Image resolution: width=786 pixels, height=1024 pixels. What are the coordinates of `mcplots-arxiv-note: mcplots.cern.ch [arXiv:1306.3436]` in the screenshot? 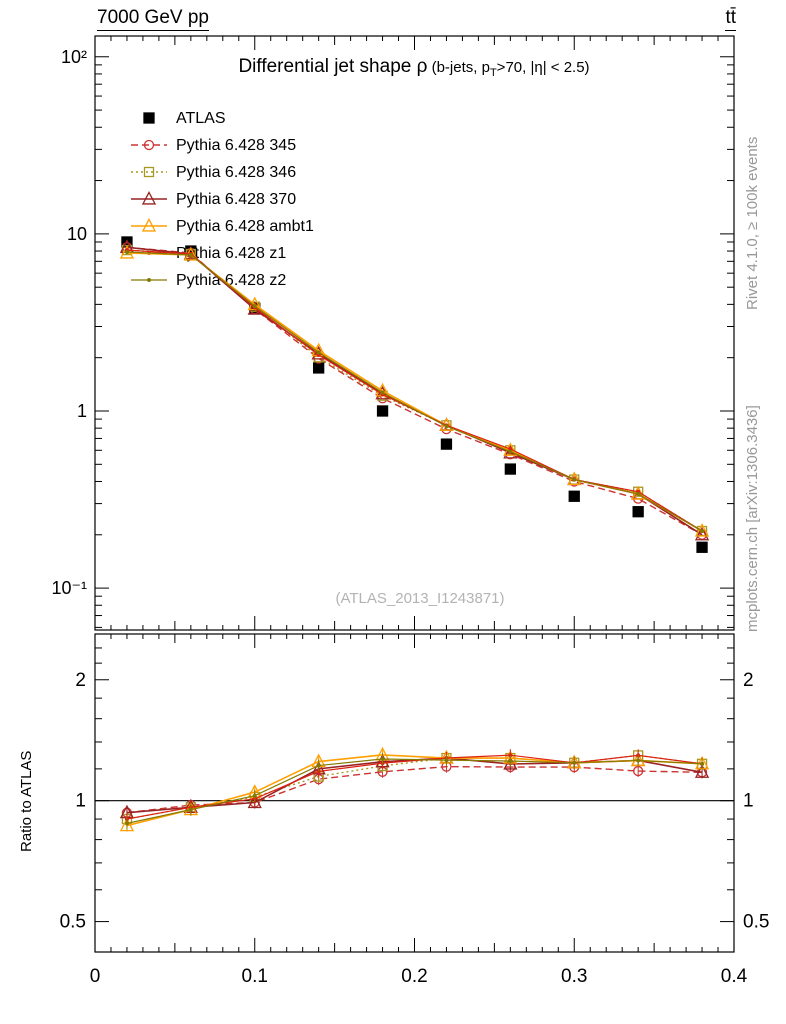 It's located at (752, 518).